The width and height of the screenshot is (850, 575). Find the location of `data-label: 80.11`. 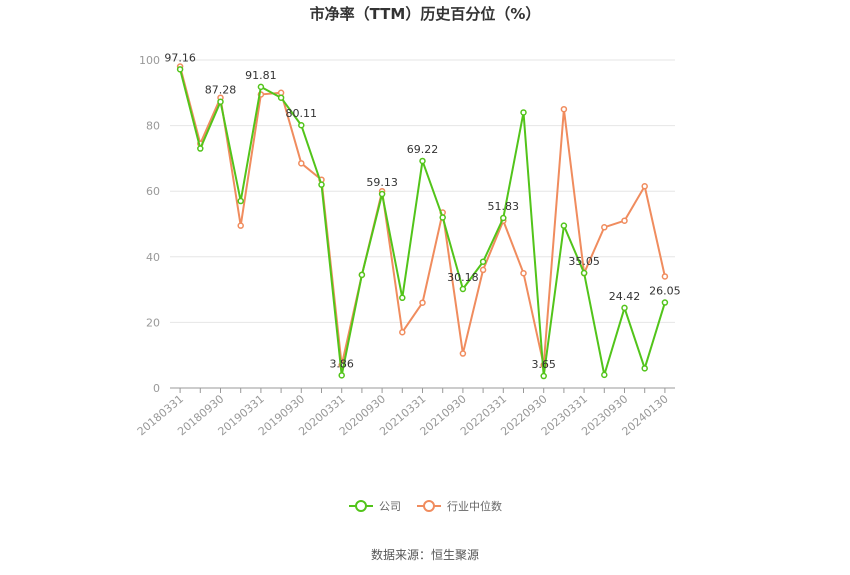

data-label: 80.11 is located at coordinates (302, 113).